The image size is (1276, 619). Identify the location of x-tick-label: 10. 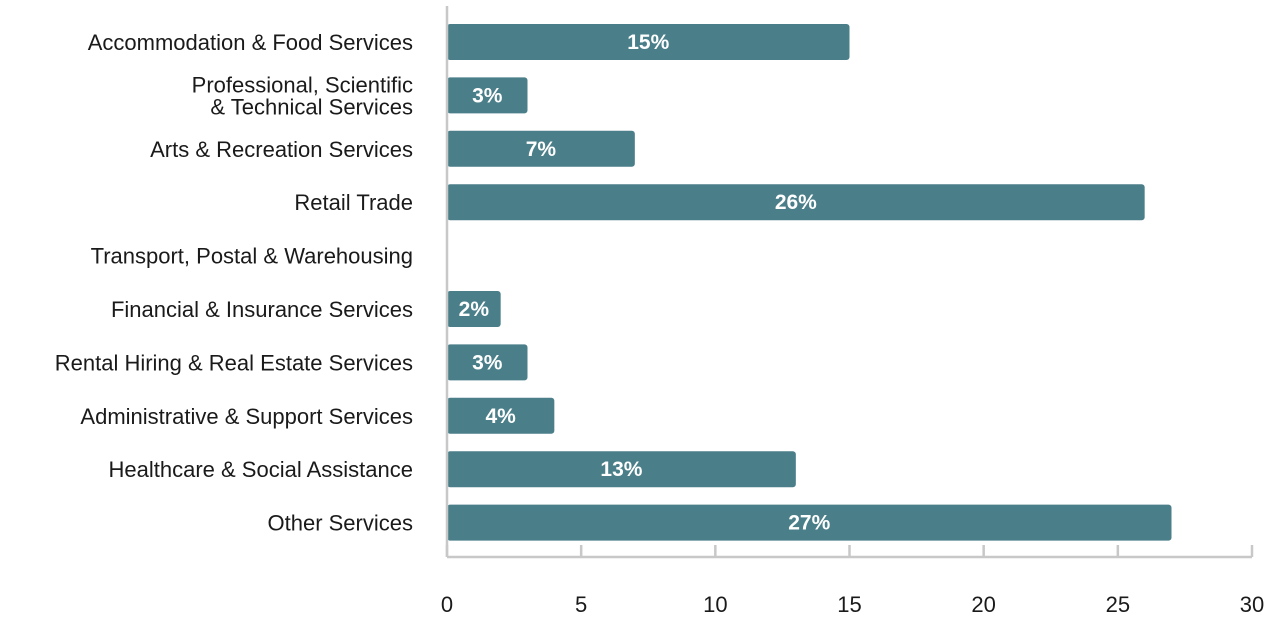
(715, 604).